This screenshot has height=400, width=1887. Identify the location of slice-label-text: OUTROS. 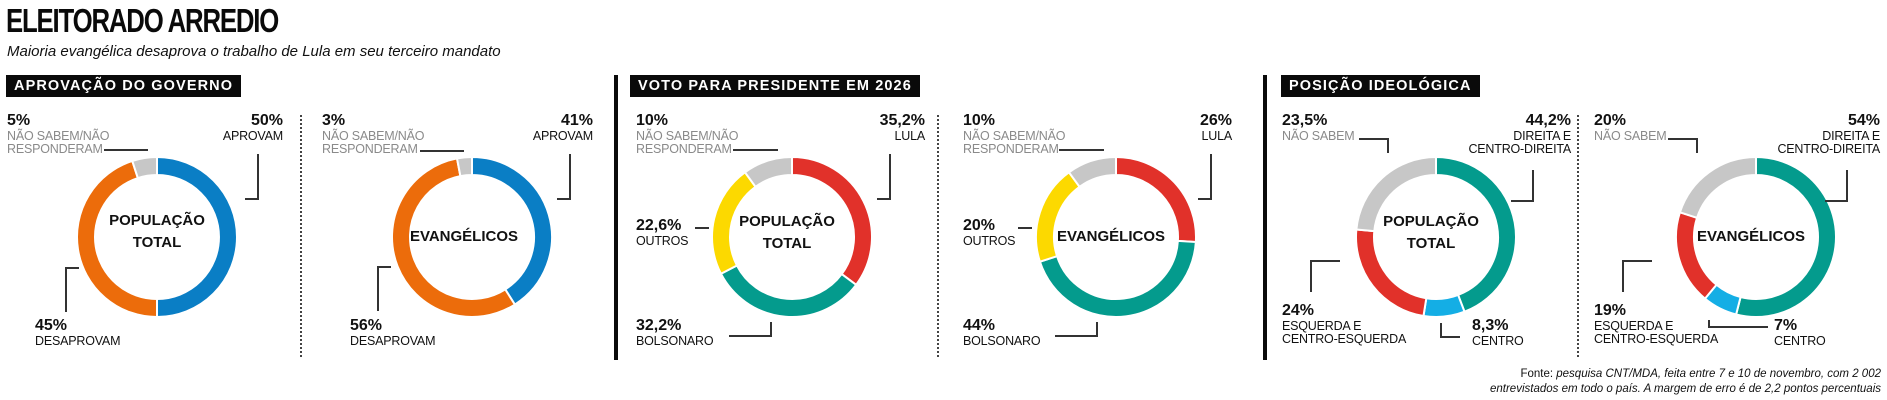
(989, 240).